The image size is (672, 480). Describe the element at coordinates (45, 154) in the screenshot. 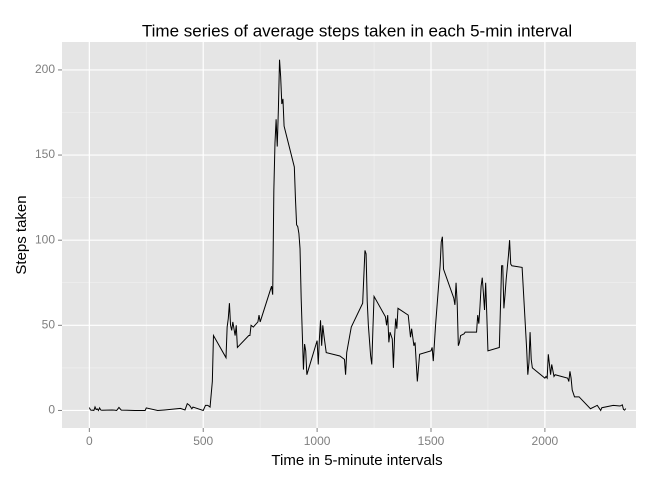

I see `y-tick-label: 150` at that location.